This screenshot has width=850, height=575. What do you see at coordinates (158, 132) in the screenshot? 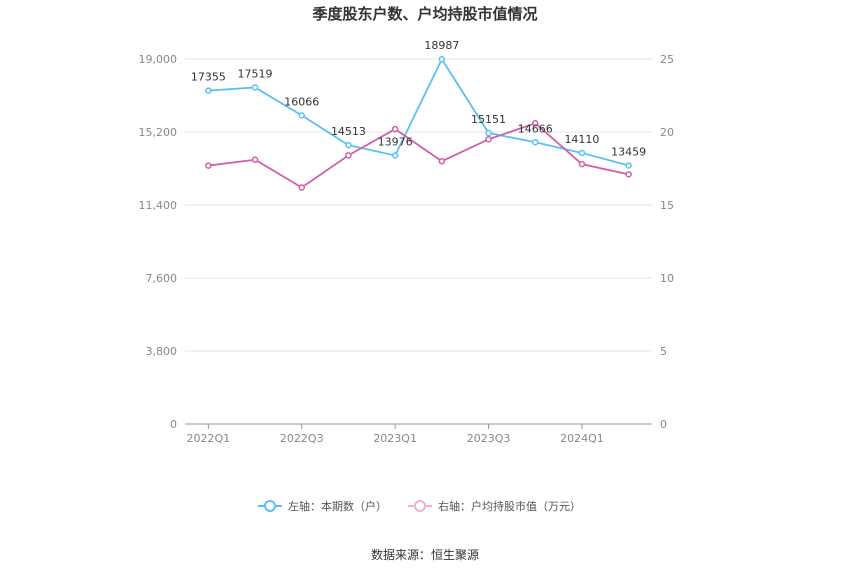
I see `left-axis-tick-label: 15,200` at bounding box center [158, 132].